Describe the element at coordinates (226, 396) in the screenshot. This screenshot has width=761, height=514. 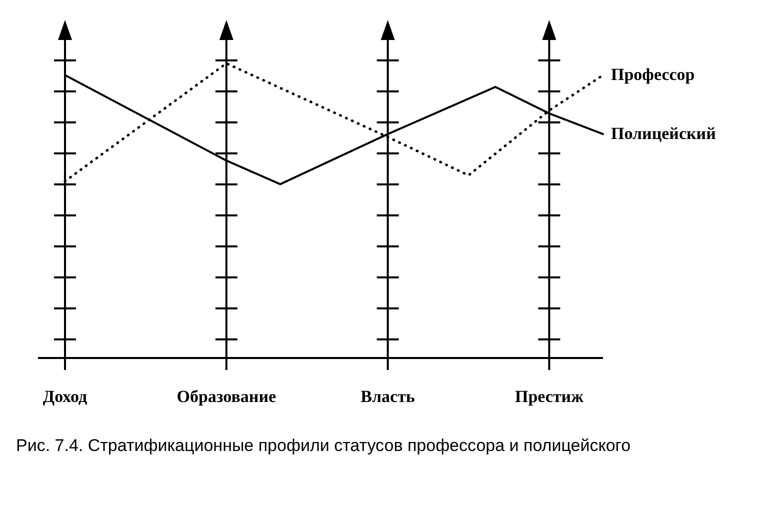
I see `x-tick-label: Образование` at that location.